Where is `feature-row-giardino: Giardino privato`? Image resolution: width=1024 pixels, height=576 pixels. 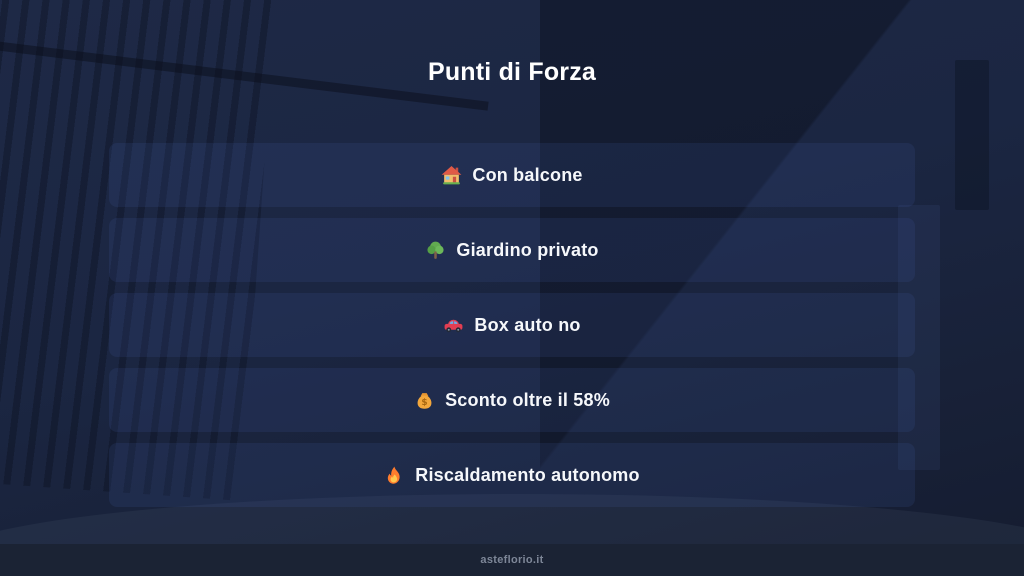 feature-row-giardino: Giardino privato is located at coordinates (512, 250).